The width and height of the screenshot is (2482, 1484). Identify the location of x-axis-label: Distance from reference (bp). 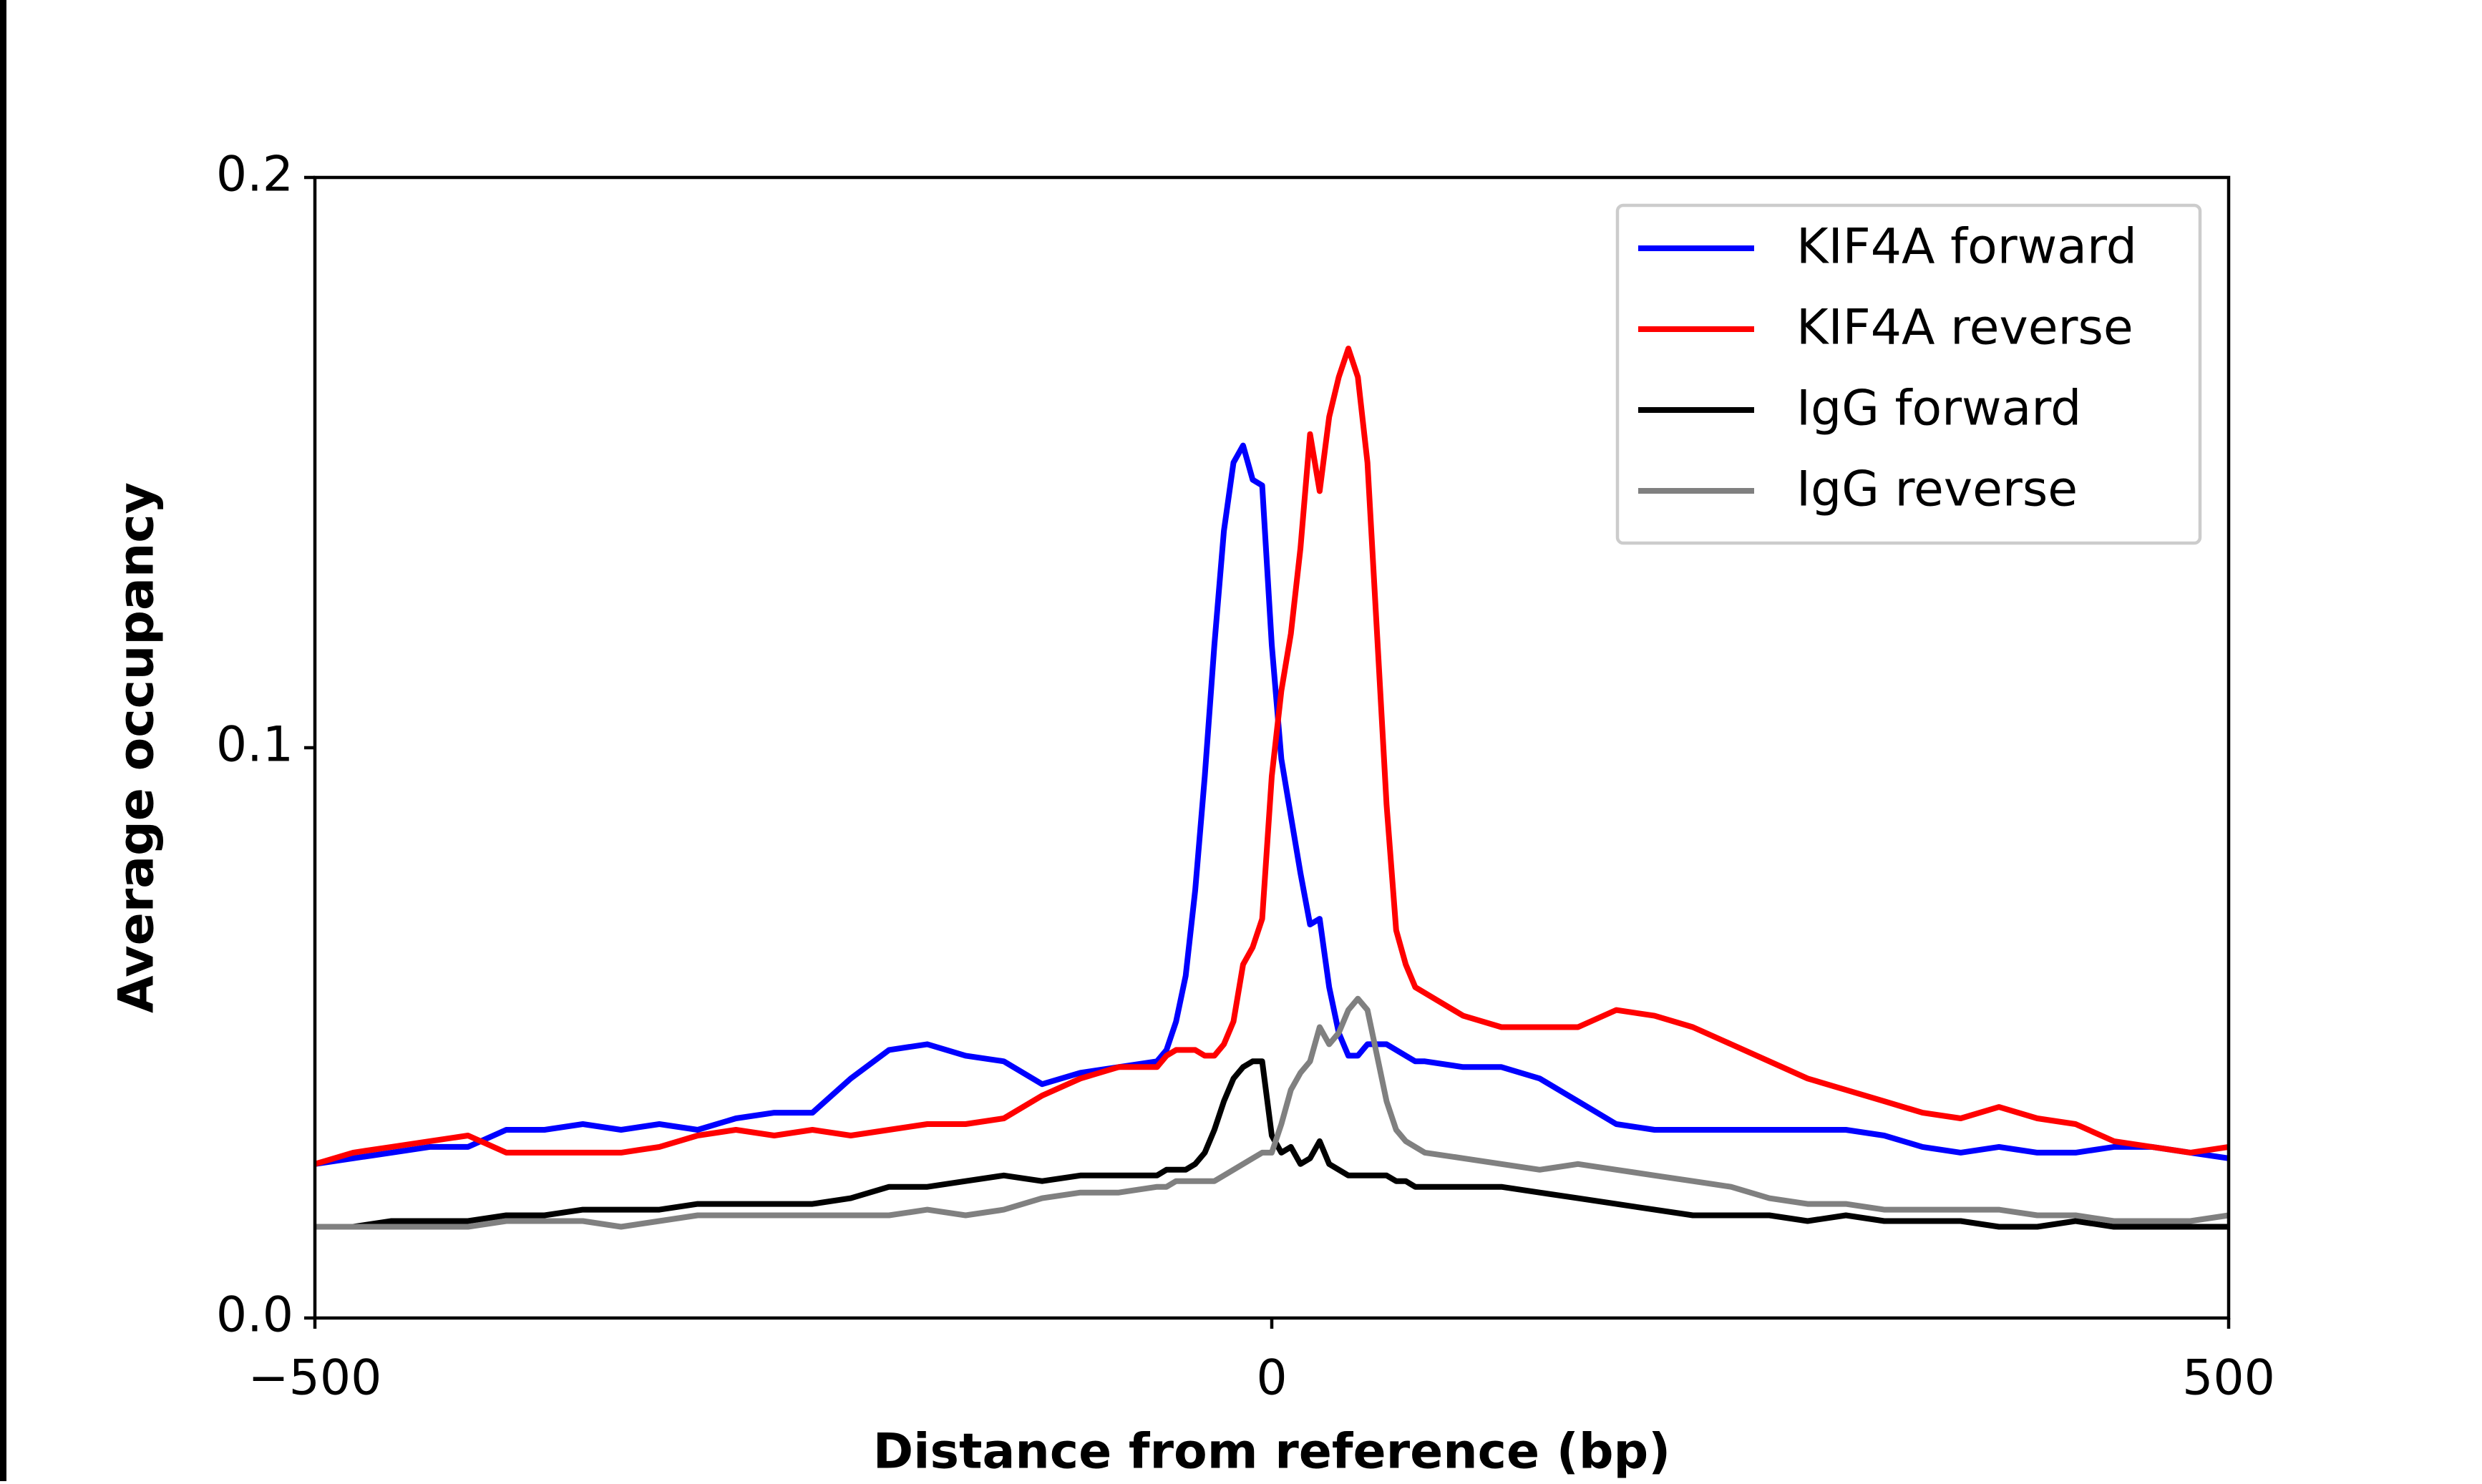
(1272, 1452).